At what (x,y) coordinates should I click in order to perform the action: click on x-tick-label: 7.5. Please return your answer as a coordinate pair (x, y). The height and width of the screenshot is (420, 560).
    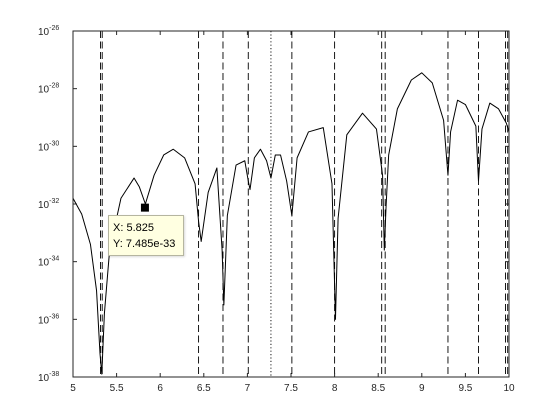
    Looking at the image, I should click on (291, 388).